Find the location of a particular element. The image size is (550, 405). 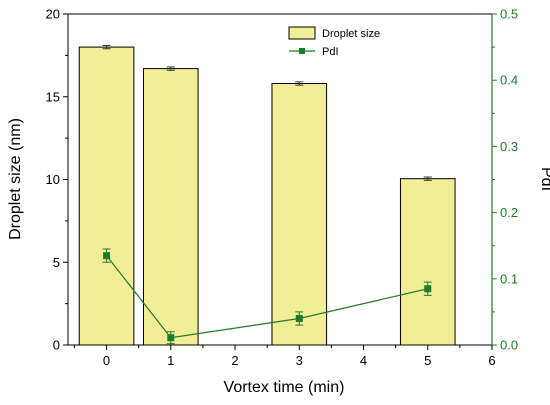

x-tick-label-1: 1 is located at coordinates (170, 360).